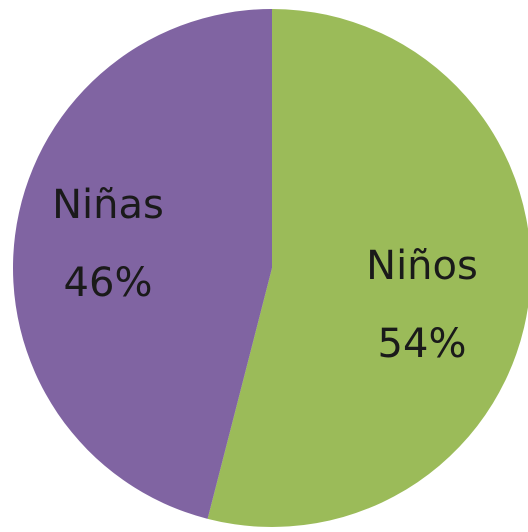 The width and height of the screenshot is (528, 532). I want to click on slice-name-label: Niñas, so click(108, 205).